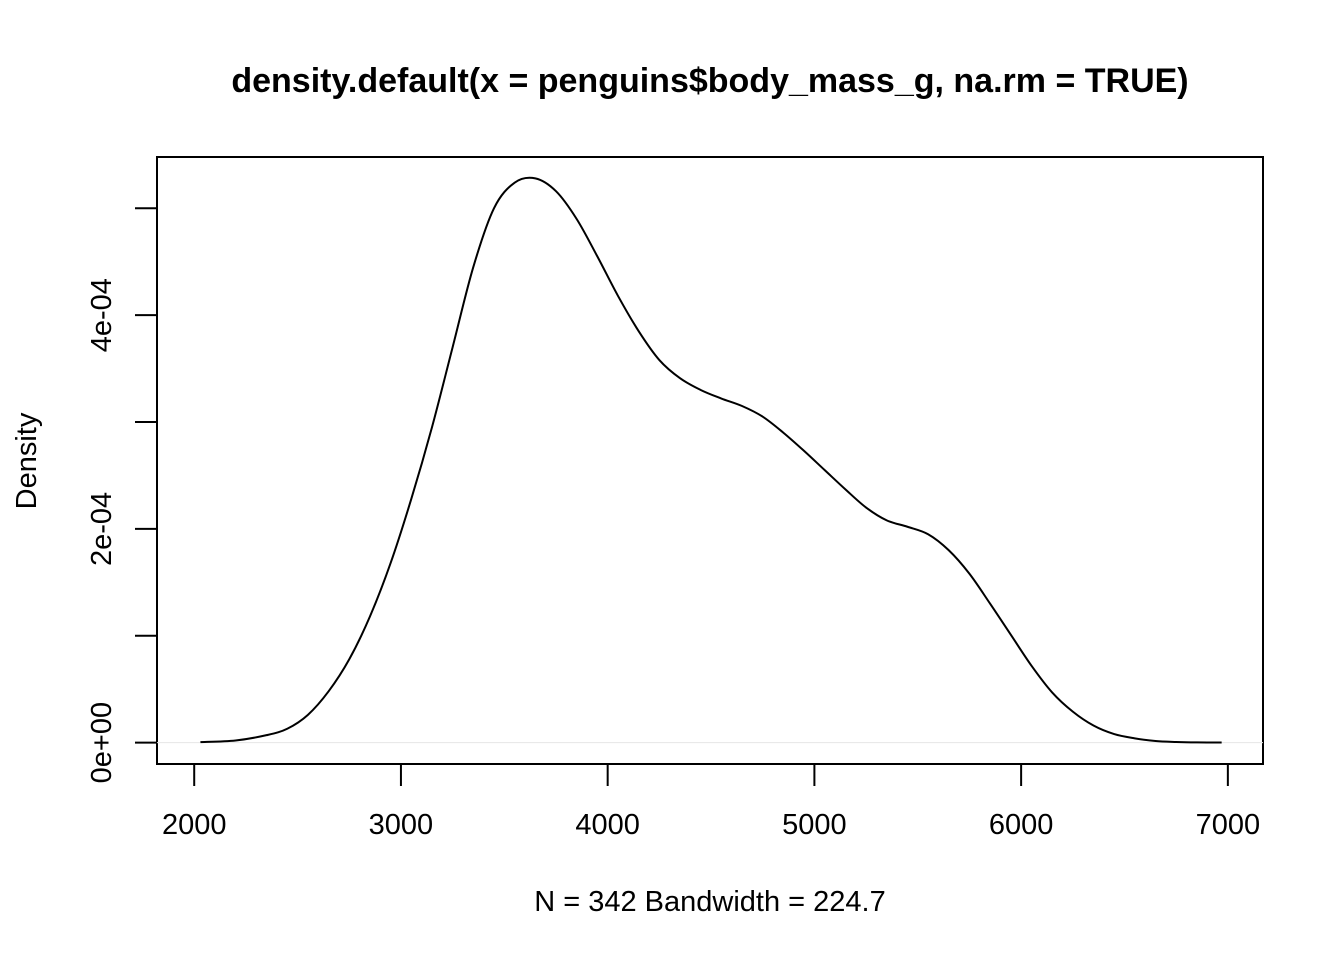 The width and height of the screenshot is (1344, 960). What do you see at coordinates (709, 902) in the screenshot?
I see `x-axis-label: N = 342 Bandwidth = 224.7` at bounding box center [709, 902].